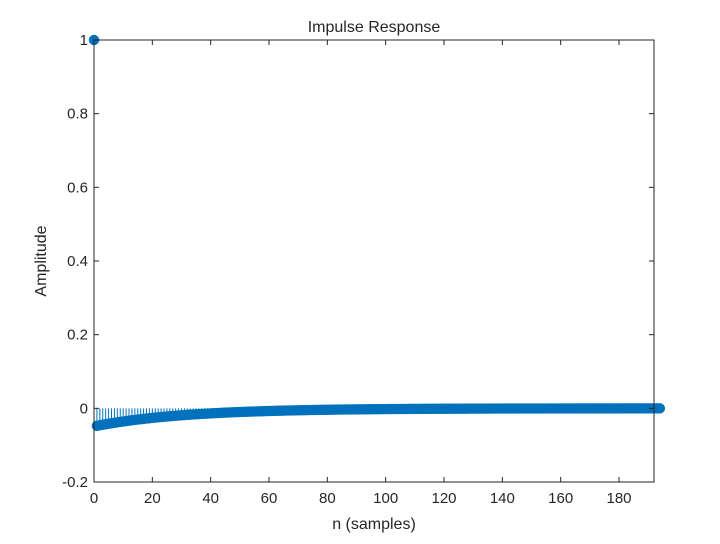 The height and width of the screenshot is (544, 720). Describe the element at coordinates (660, 408) in the screenshot. I see `stem-marker` at that location.